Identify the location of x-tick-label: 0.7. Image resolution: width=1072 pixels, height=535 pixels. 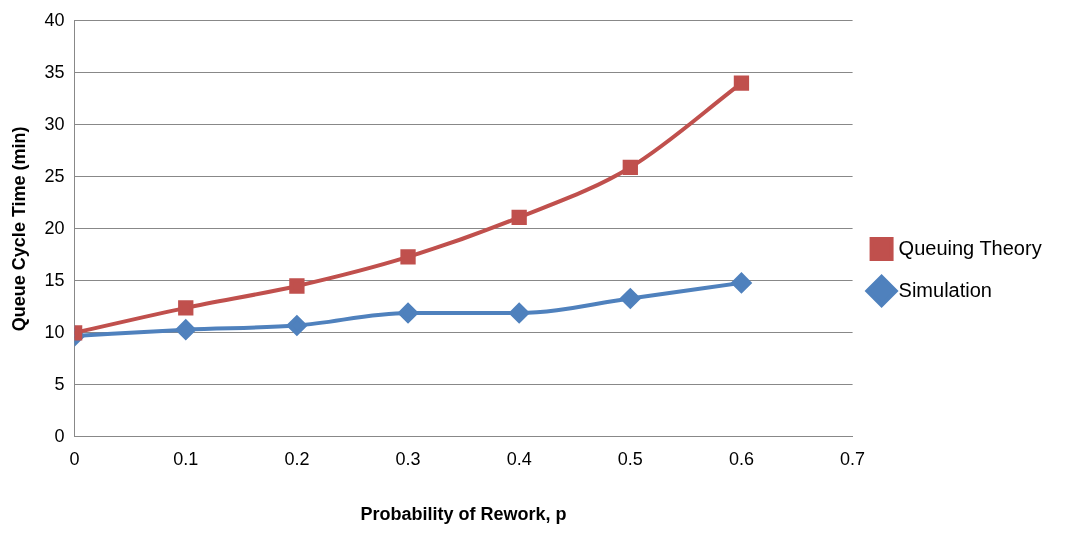
(853, 458).